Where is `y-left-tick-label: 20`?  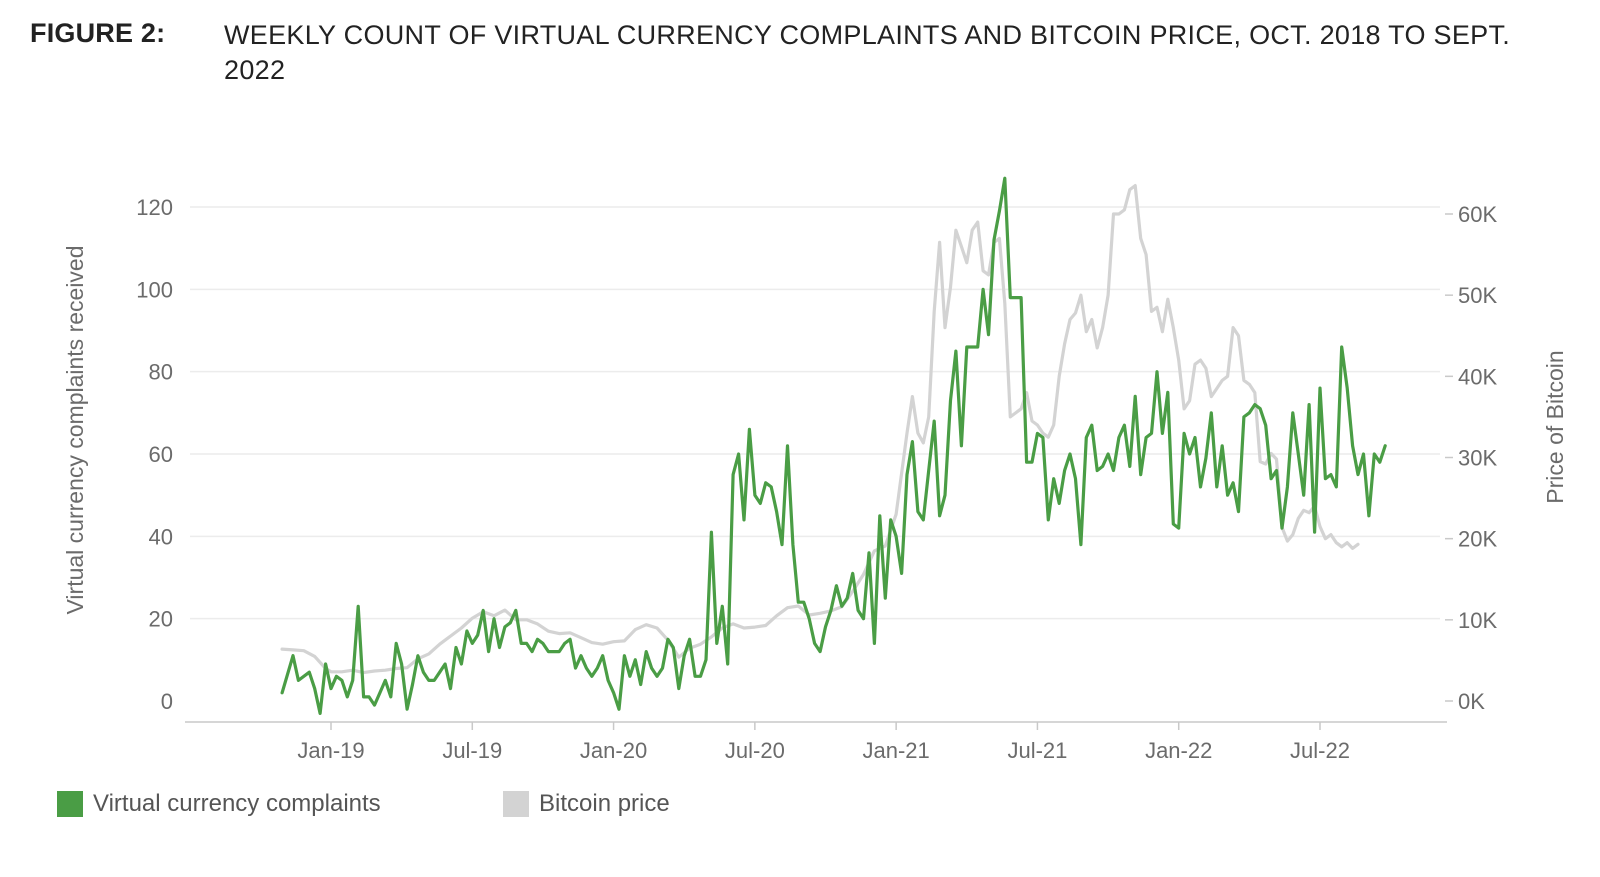
y-left-tick-label: 20 is located at coordinates (161, 619).